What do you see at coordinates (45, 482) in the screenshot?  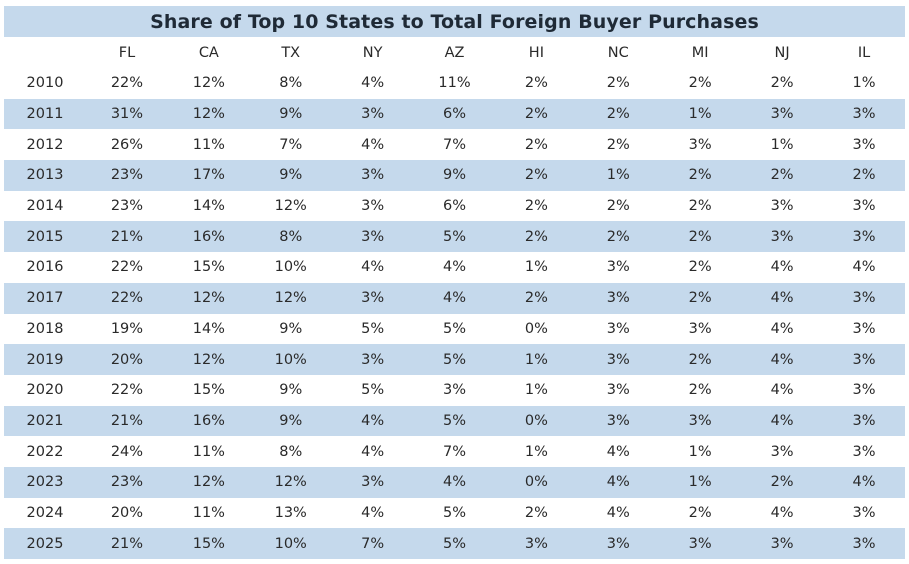 I see `row-year-label: 2023` at bounding box center [45, 482].